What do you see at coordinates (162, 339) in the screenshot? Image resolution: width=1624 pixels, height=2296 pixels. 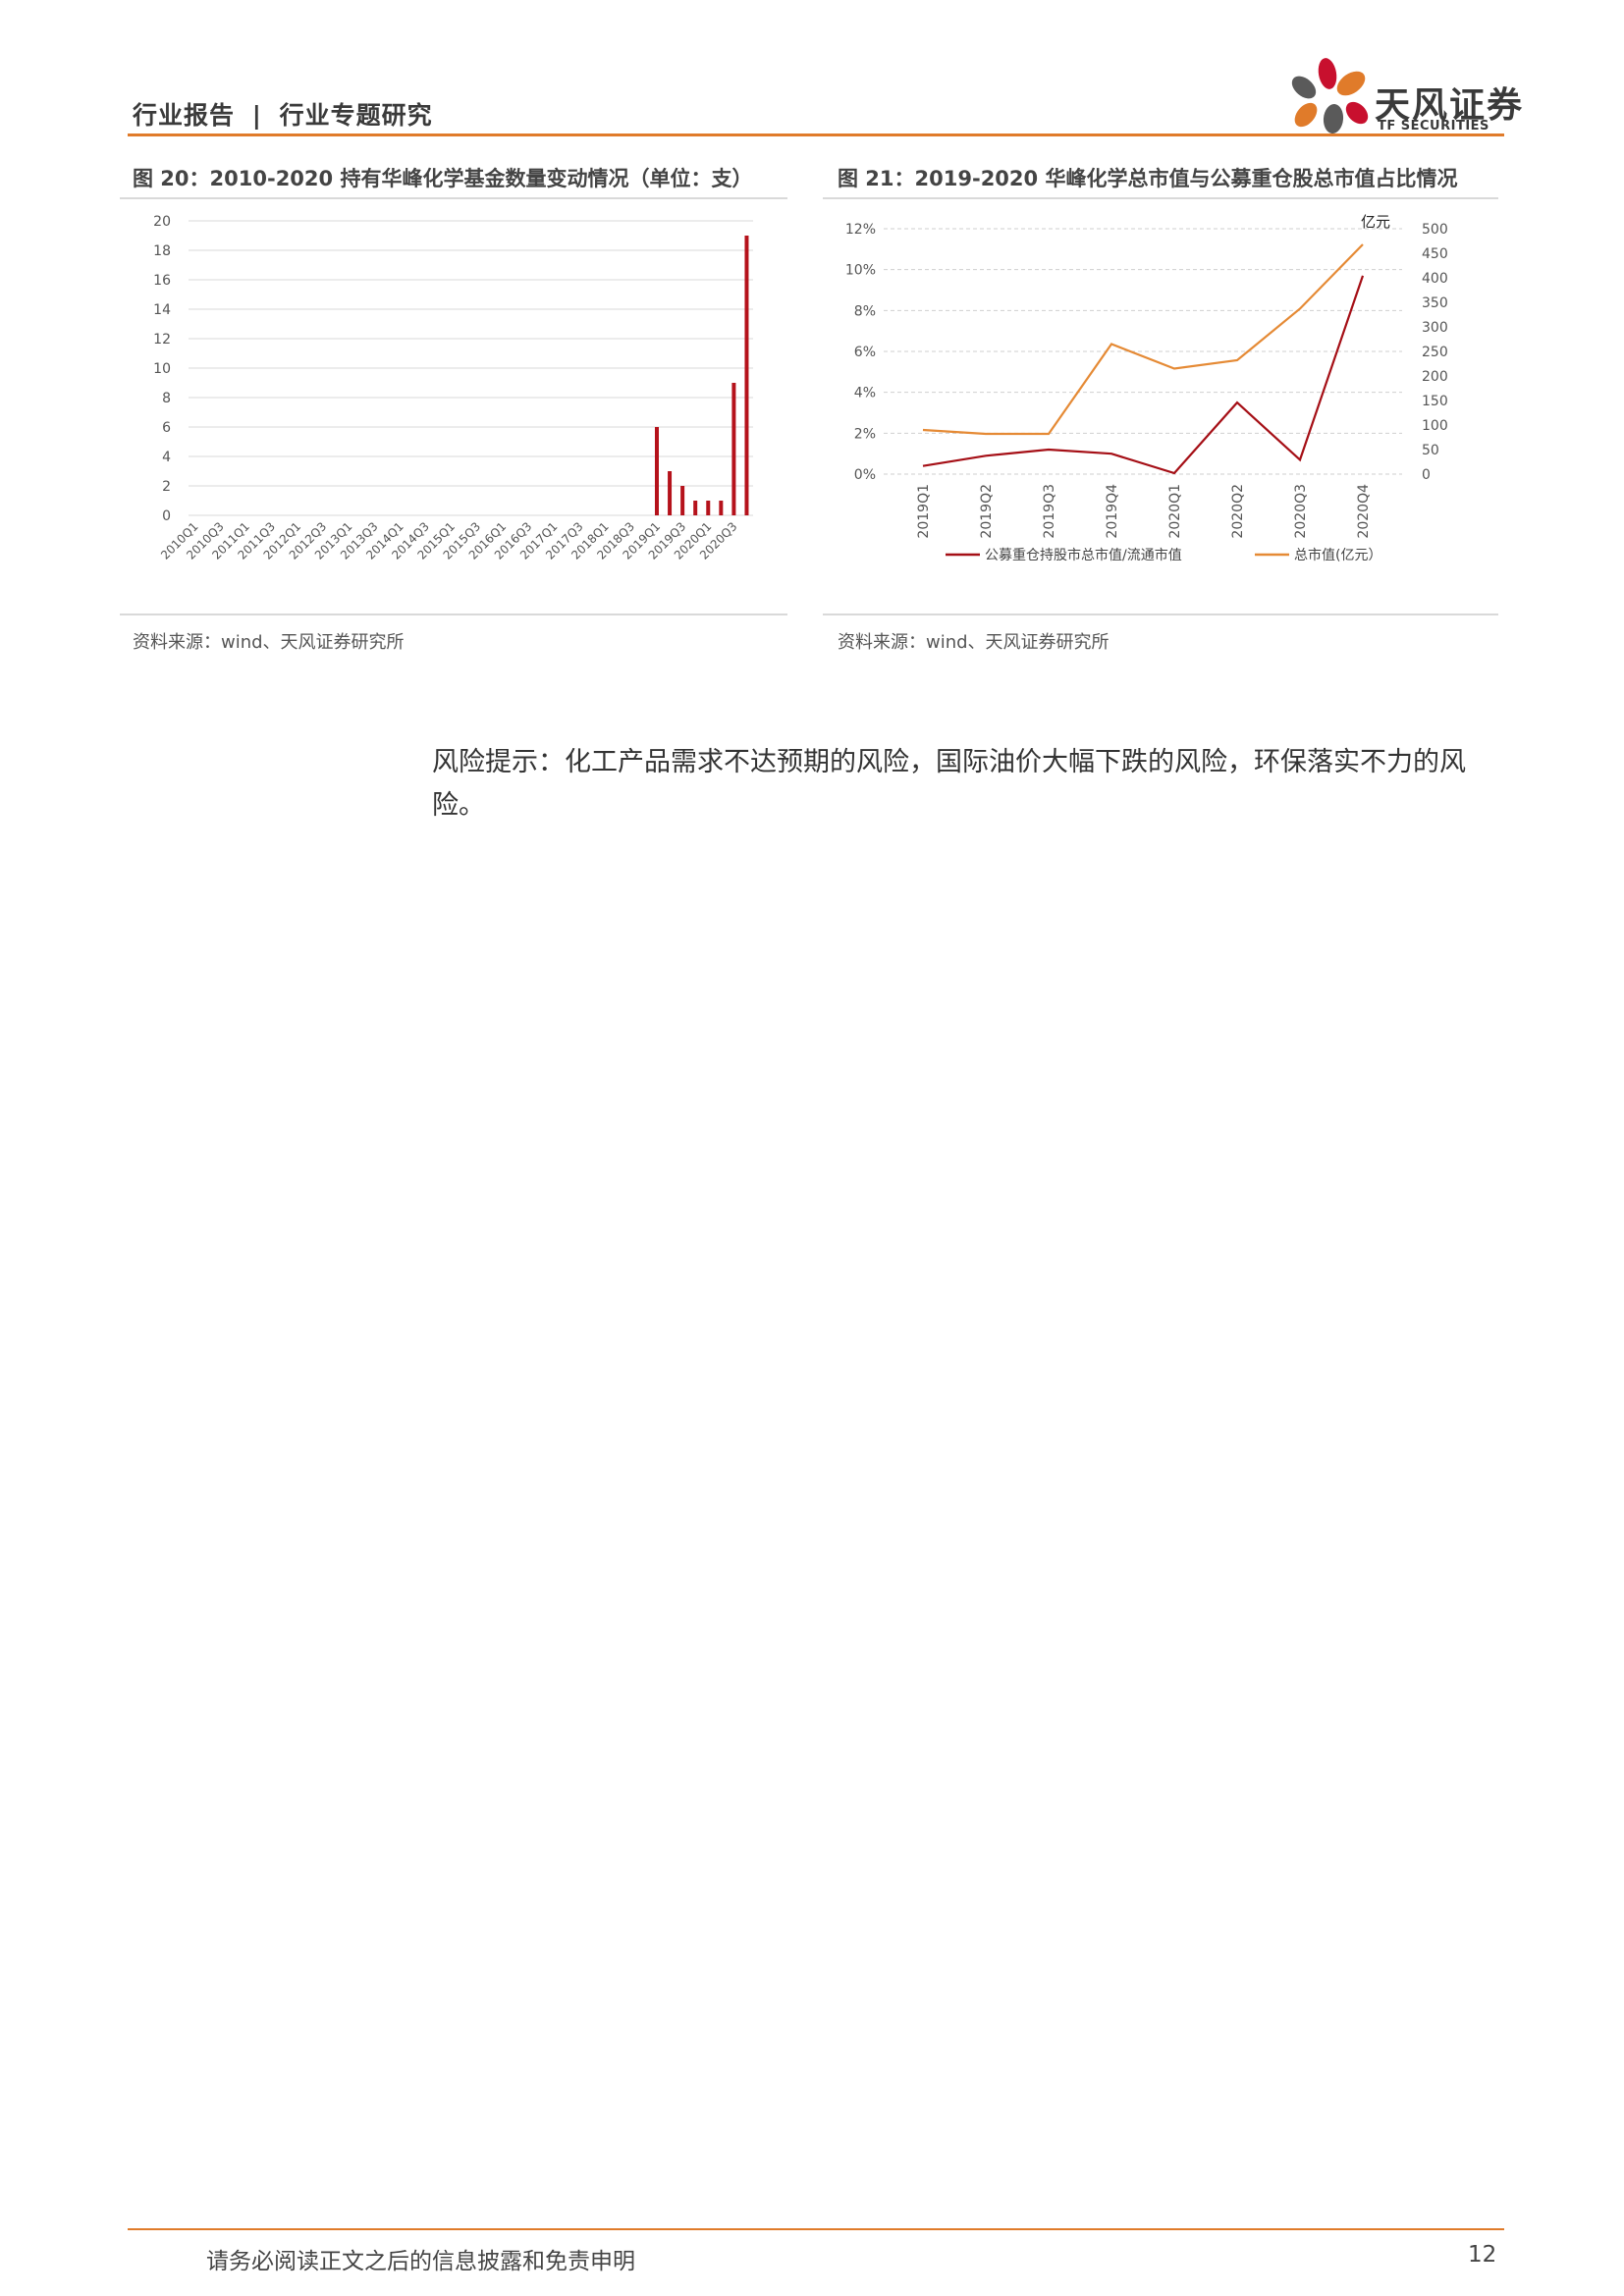 I see `bar-chart-y-tick: 12` at bounding box center [162, 339].